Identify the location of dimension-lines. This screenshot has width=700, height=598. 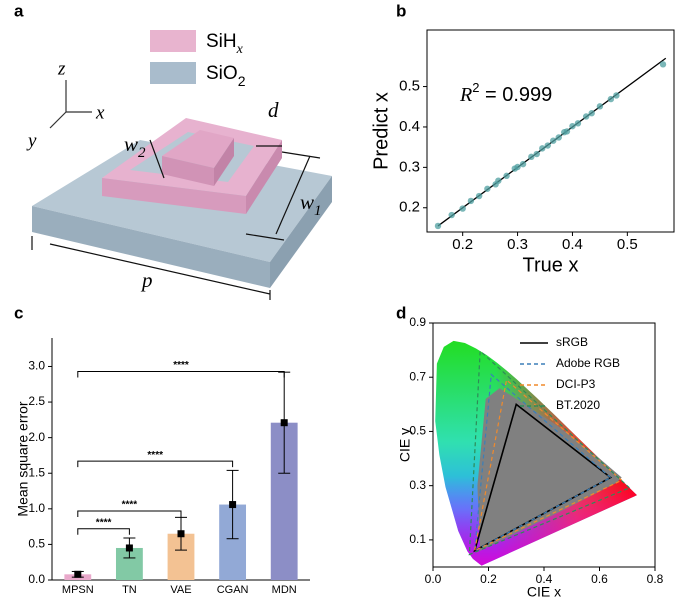
(176, 219).